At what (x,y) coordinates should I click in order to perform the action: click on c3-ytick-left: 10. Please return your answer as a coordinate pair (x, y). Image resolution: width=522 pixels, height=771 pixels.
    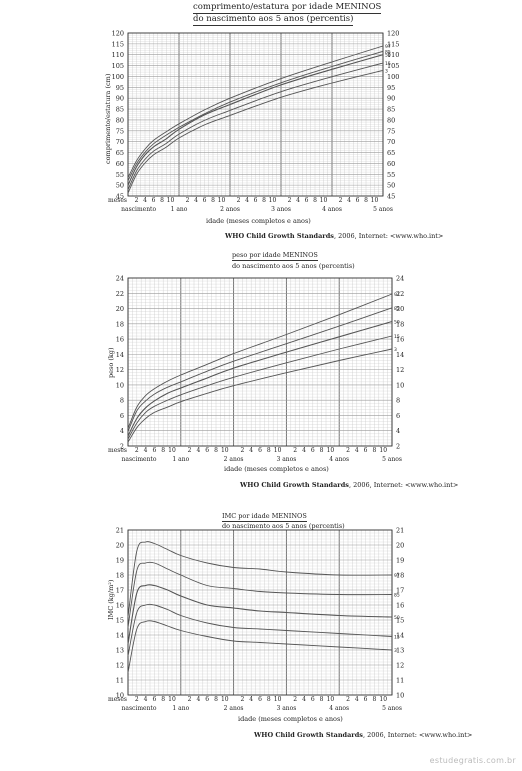
    Looking at the image, I should click on (120, 696).